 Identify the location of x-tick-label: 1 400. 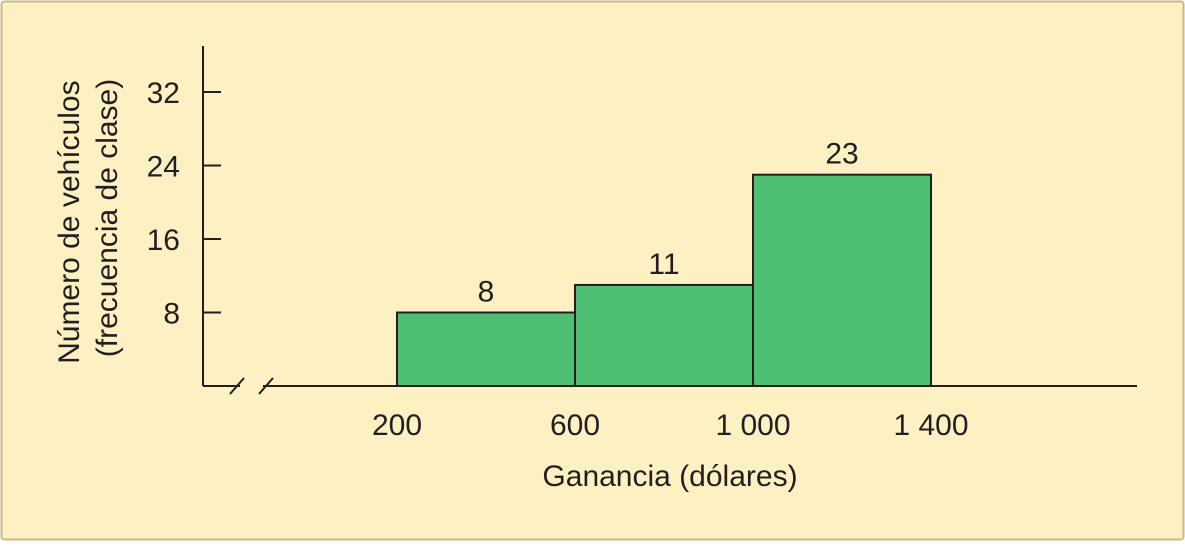
(930, 425).